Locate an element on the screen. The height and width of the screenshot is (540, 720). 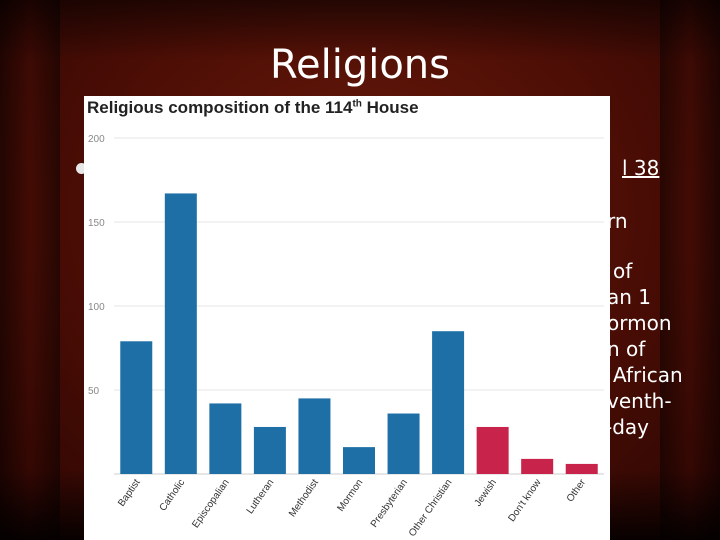
text-fragment: of is located at coordinates (623, 271).